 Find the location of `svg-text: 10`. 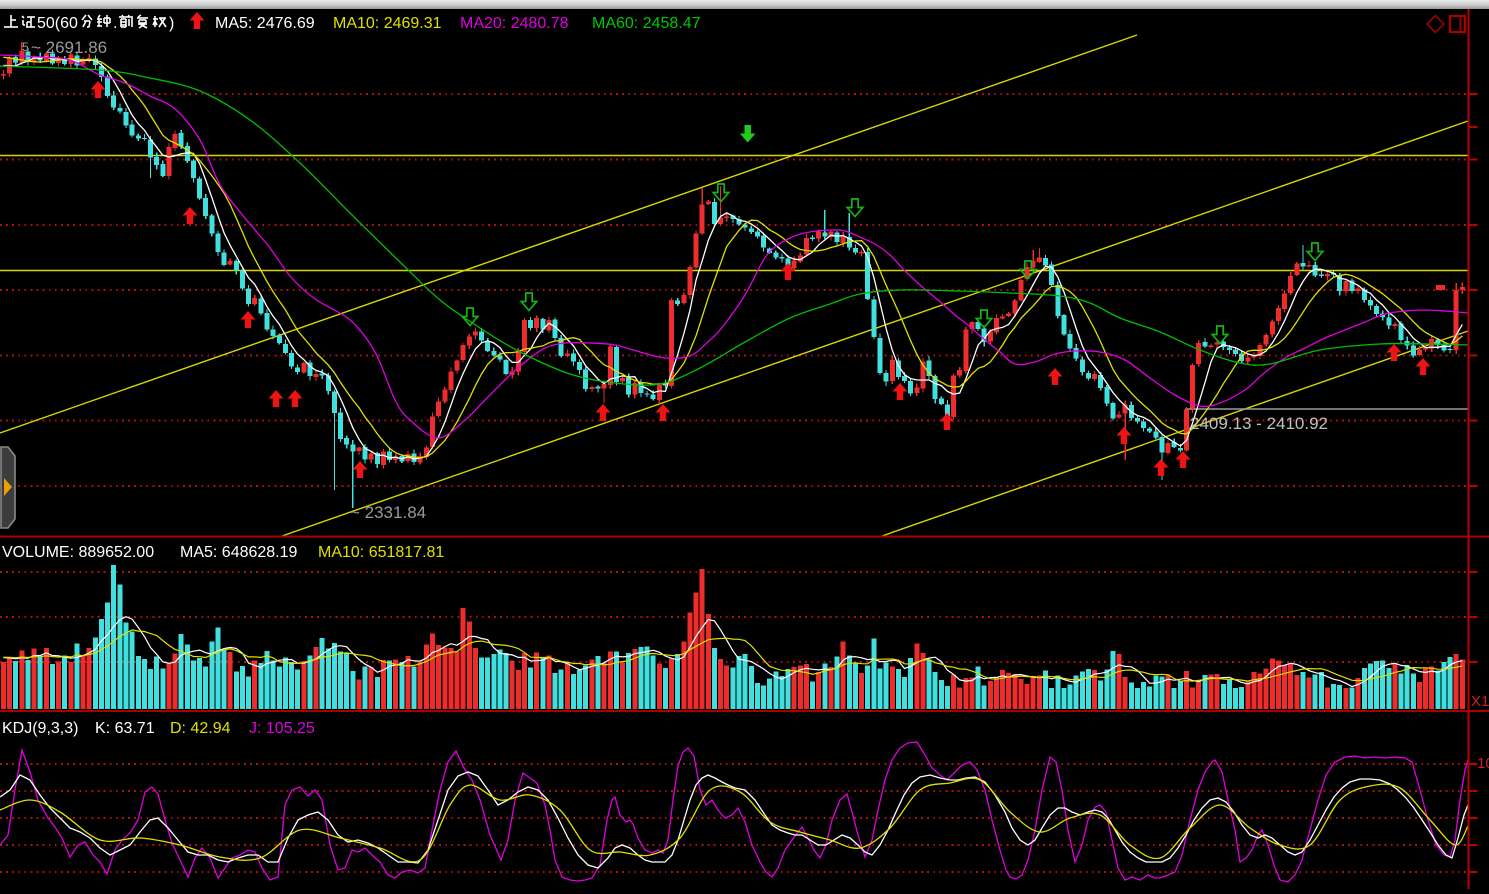

svg-text: 10 is located at coordinates (1483, 763).